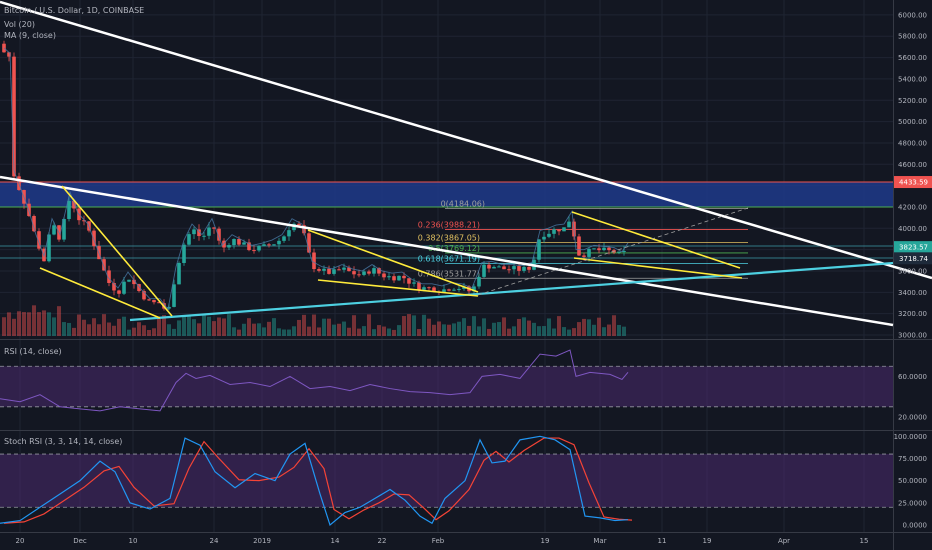 The width and height of the screenshot is (932, 550). What do you see at coordinates (30, 35) in the screenshot?
I see `ma-legend: MA (9, close)` at bounding box center [30, 35].